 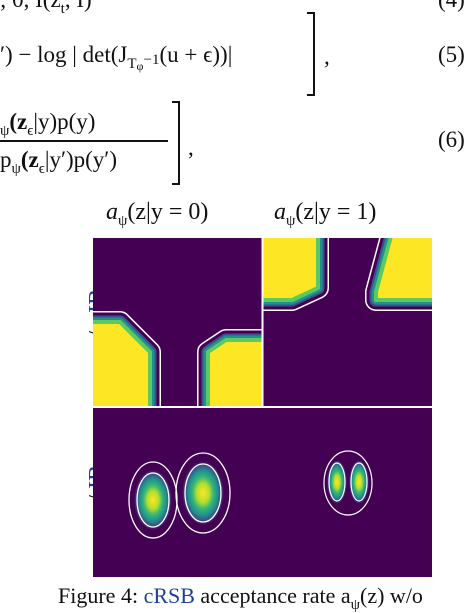 I want to click on eq-sub: T, so click(x=132, y=64).